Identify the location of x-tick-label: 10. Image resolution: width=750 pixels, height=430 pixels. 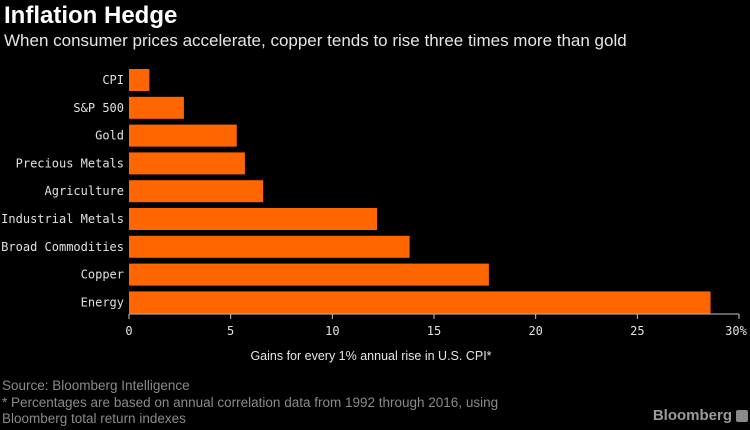
(332, 331).